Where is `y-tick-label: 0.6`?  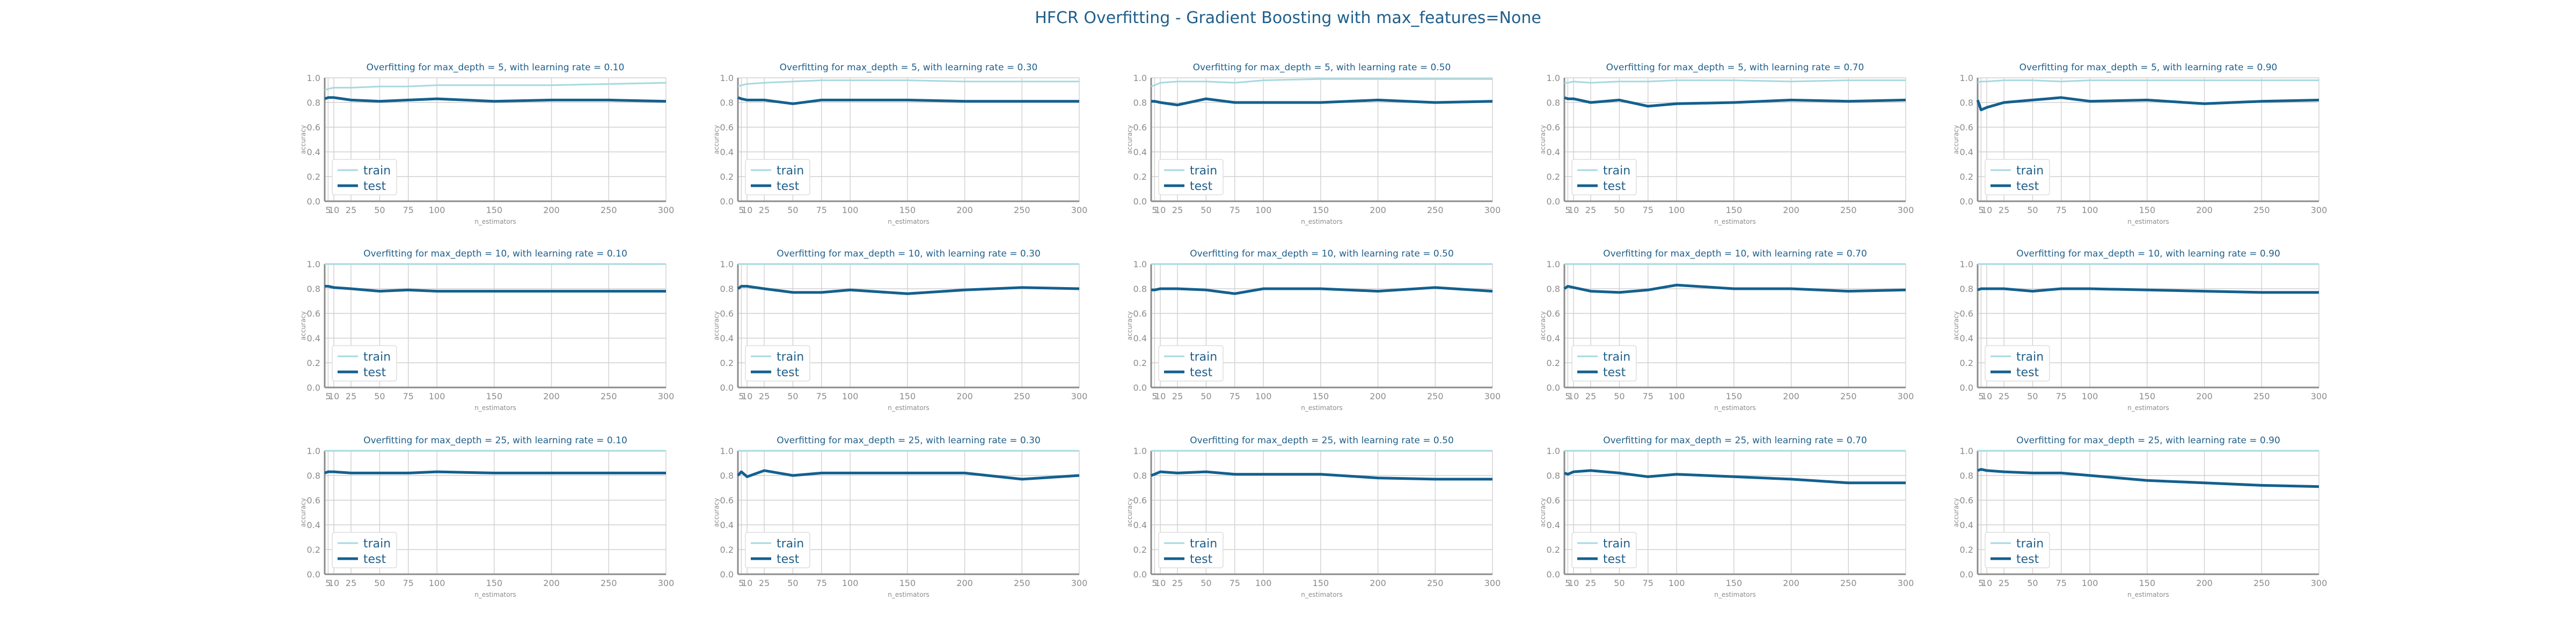
y-tick-label: 0.6 is located at coordinates (1140, 500).